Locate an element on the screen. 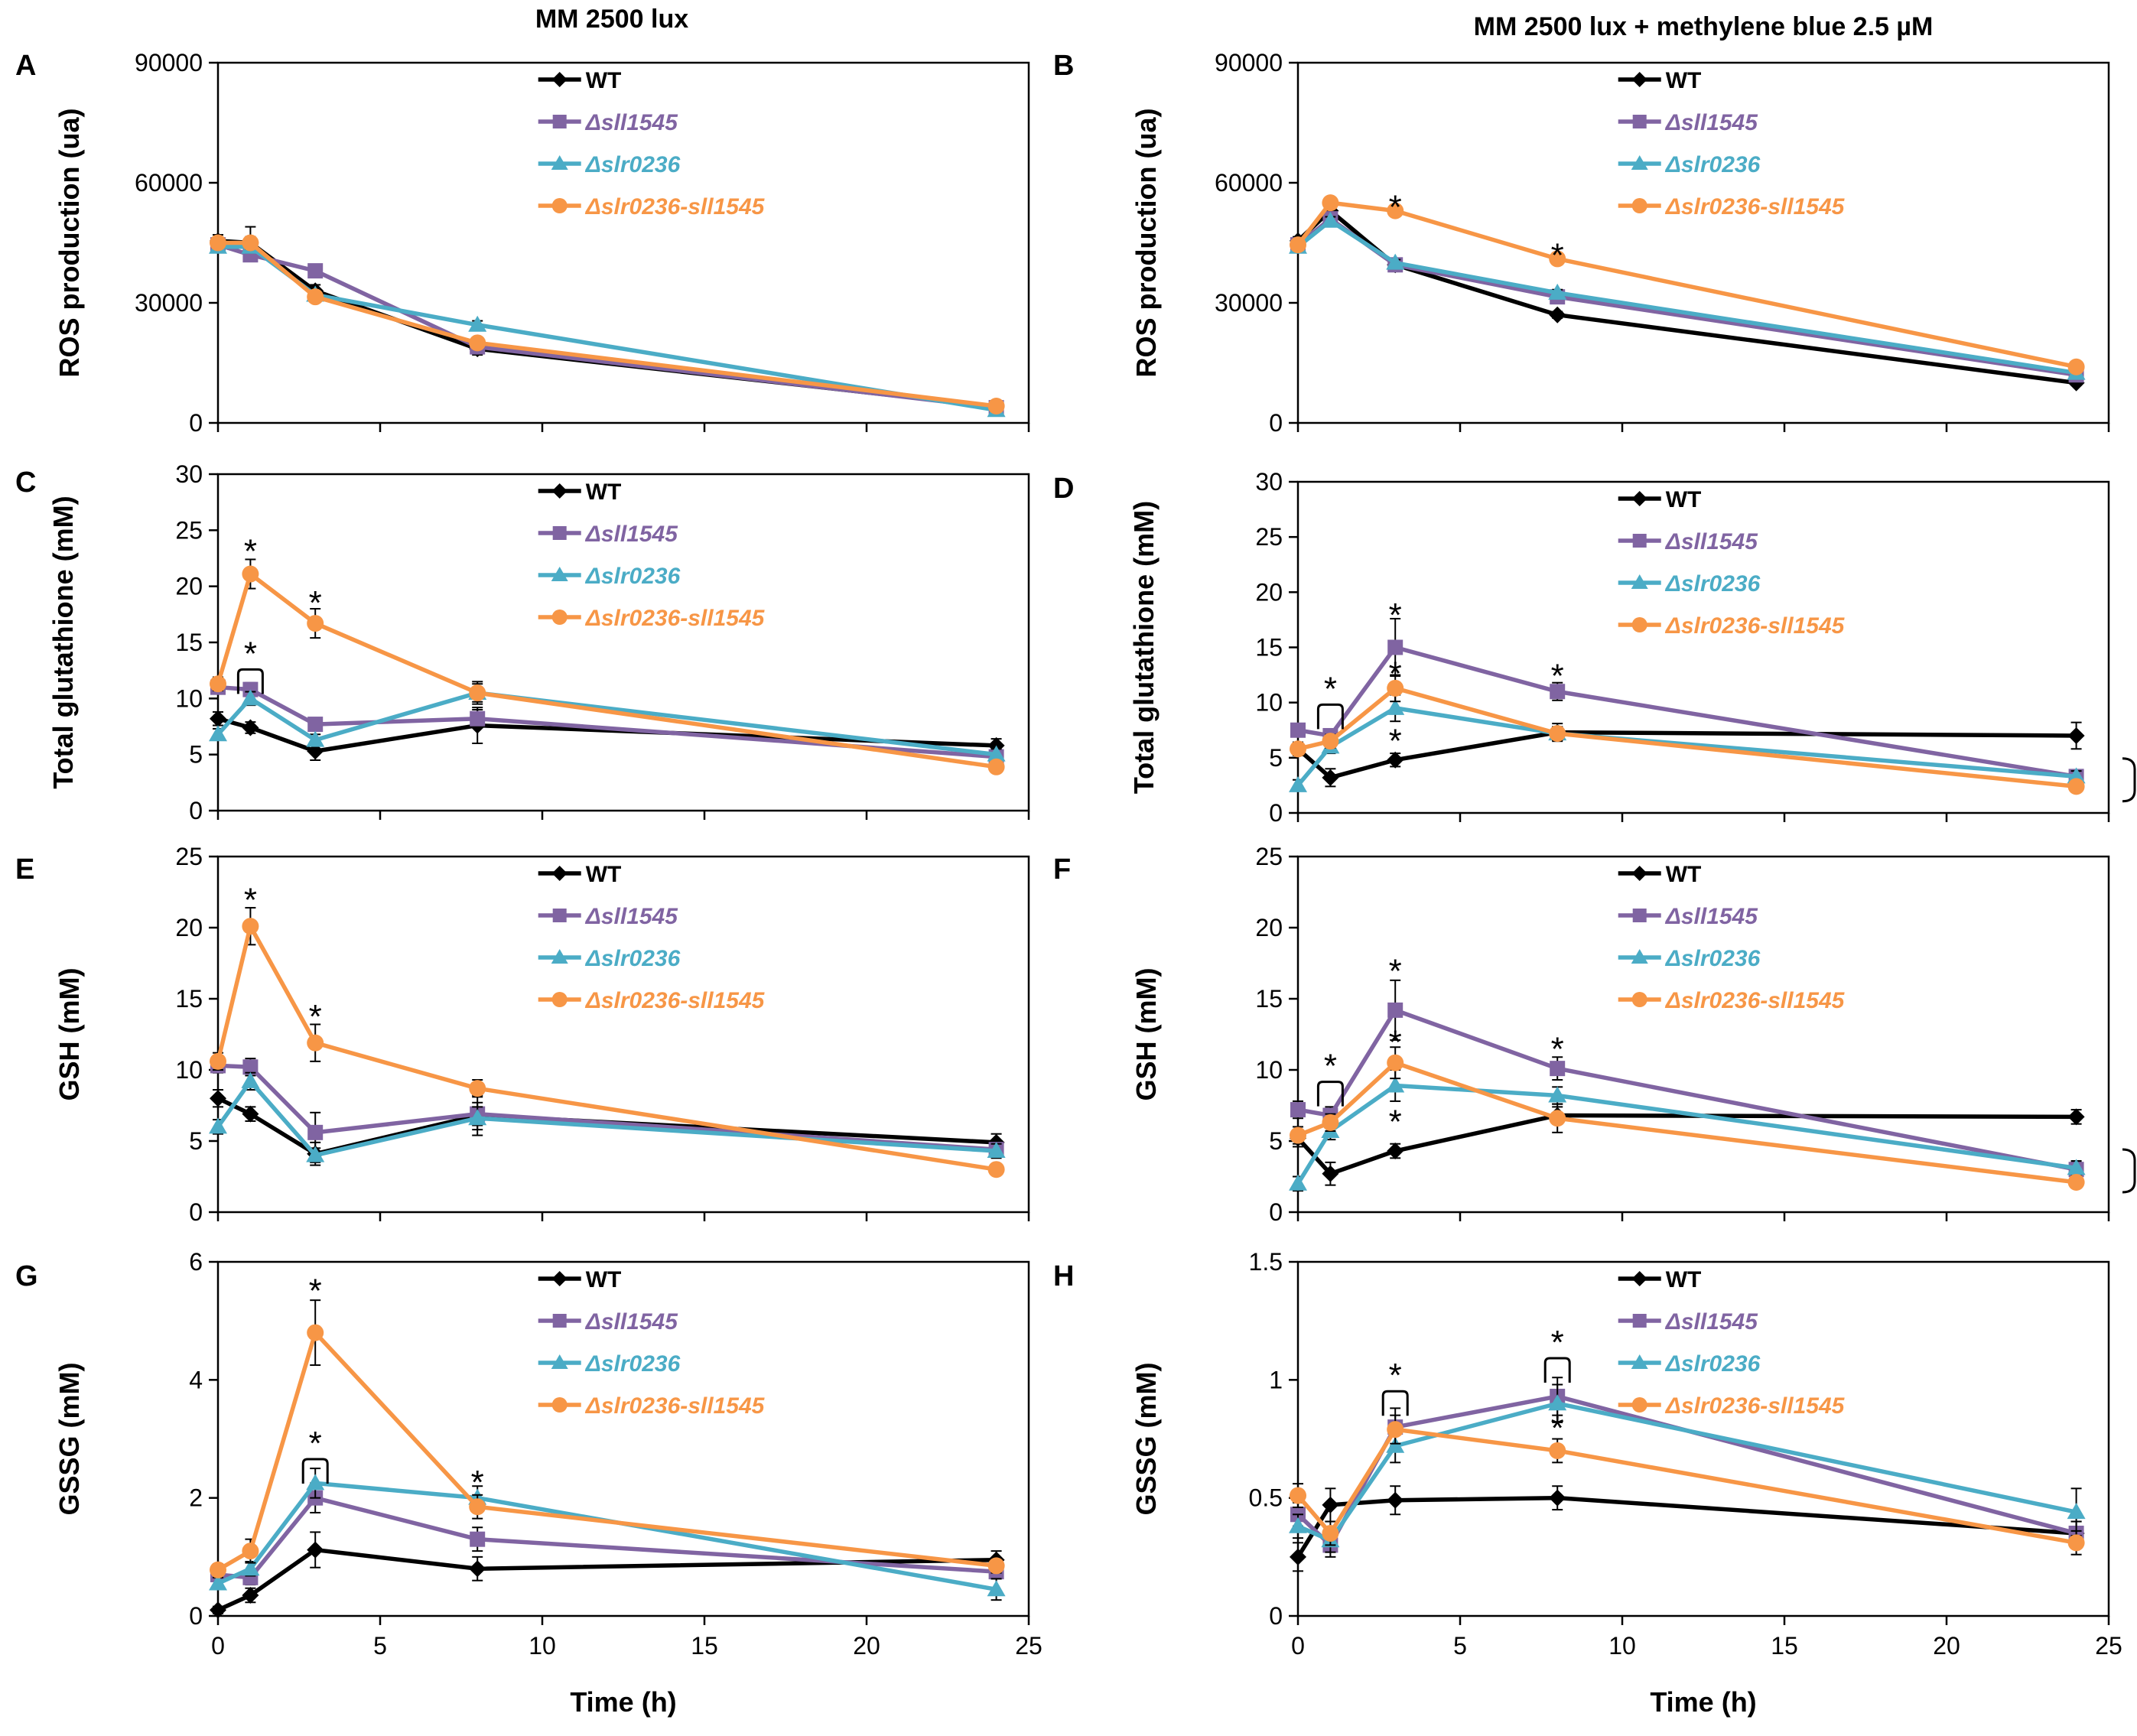  legend-label: Δslr0236-sll1545 is located at coordinates (675, 618).